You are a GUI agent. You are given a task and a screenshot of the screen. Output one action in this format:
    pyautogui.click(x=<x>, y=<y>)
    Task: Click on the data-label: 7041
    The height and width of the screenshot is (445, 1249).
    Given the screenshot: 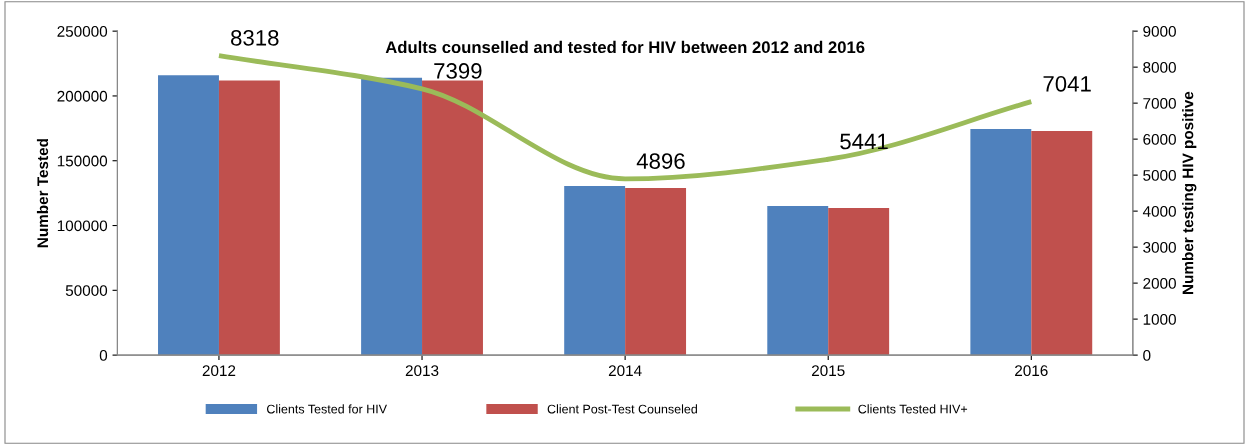 What is the action you would take?
    pyautogui.click(x=1067, y=83)
    